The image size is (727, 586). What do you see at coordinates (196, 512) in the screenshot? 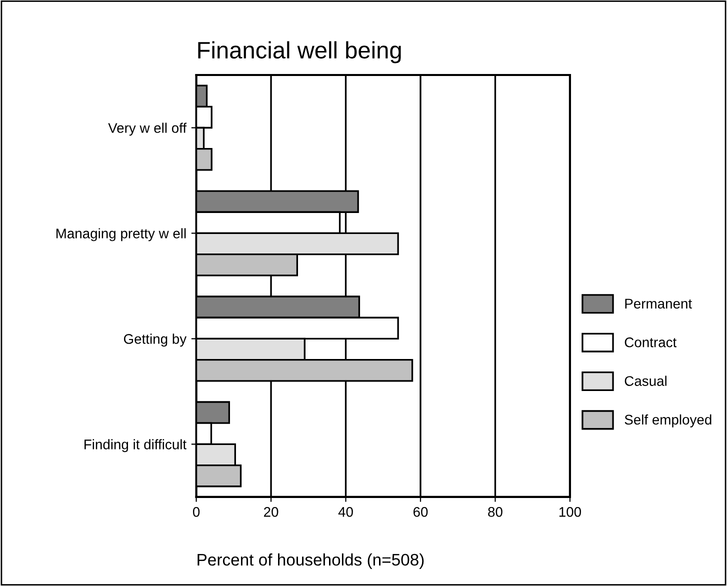
I see `x-tick-label: 0` at bounding box center [196, 512].